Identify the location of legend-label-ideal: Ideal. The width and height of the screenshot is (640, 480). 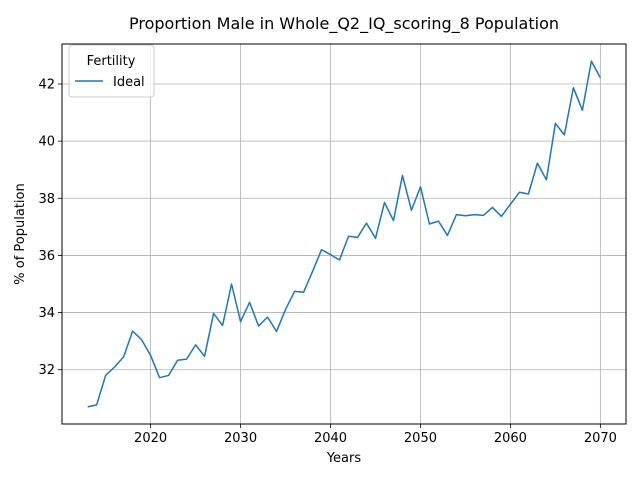
(129, 82).